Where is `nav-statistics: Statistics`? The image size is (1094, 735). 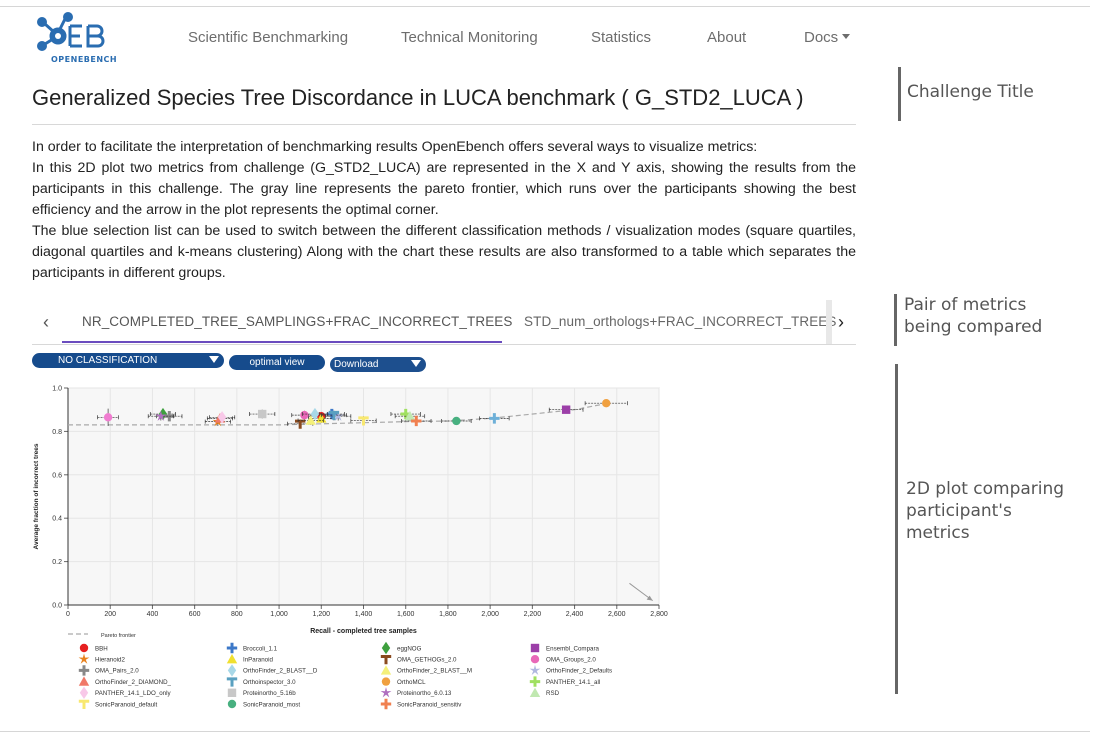 nav-statistics: Statistics is located at coordinates (621, 37).